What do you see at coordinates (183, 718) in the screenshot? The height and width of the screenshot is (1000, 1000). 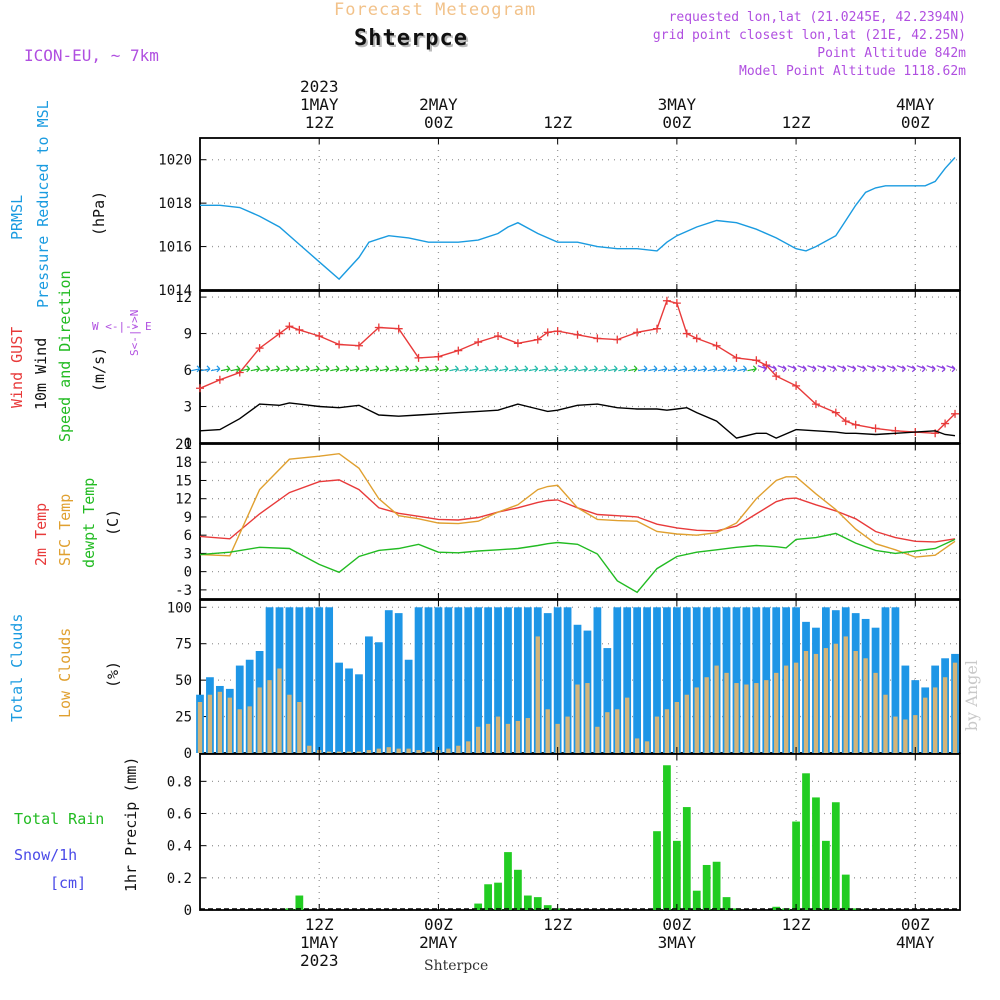 I see `y-tick-label: 25` at bounding box center [183, 718].